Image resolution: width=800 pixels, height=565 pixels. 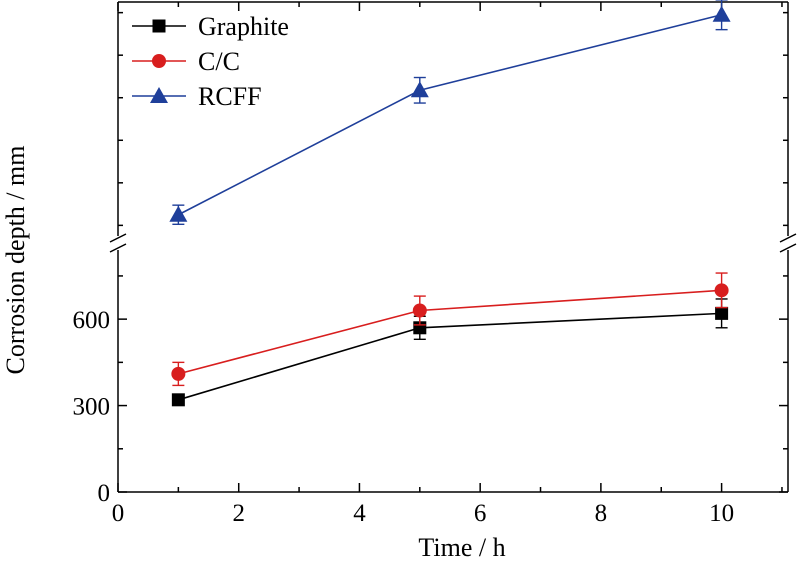 What do you see at coordinates (92, 320) in the screenshot?
I see `y-tick-label: 600` at bounding box center [92, 320].